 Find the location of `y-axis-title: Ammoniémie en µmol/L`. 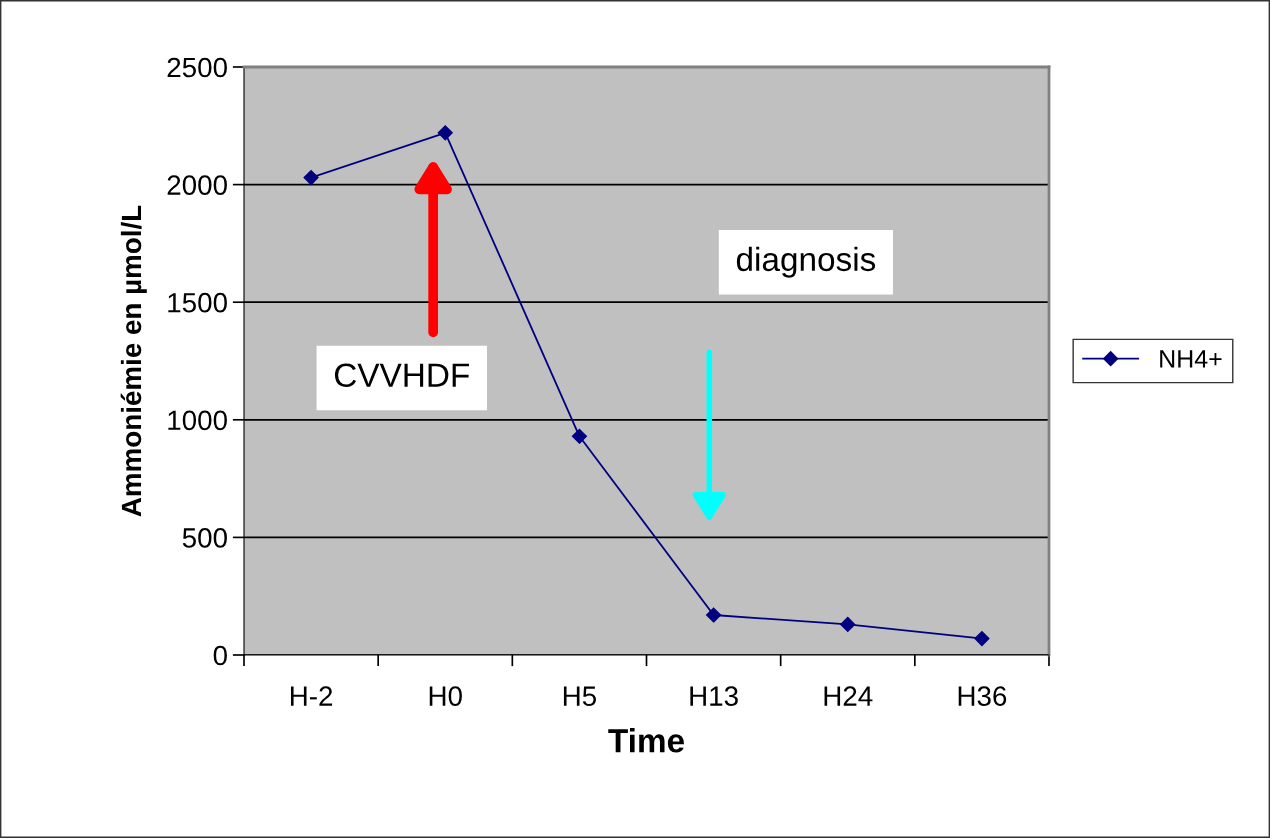

y-axis-title: Ammoniémie en µmol/L is located at coordinates (133, 361).